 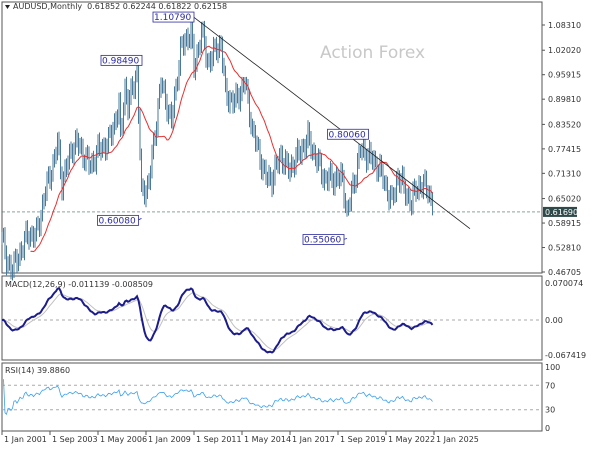 I want to click on rsi-panel, so click(x=272, y=397).